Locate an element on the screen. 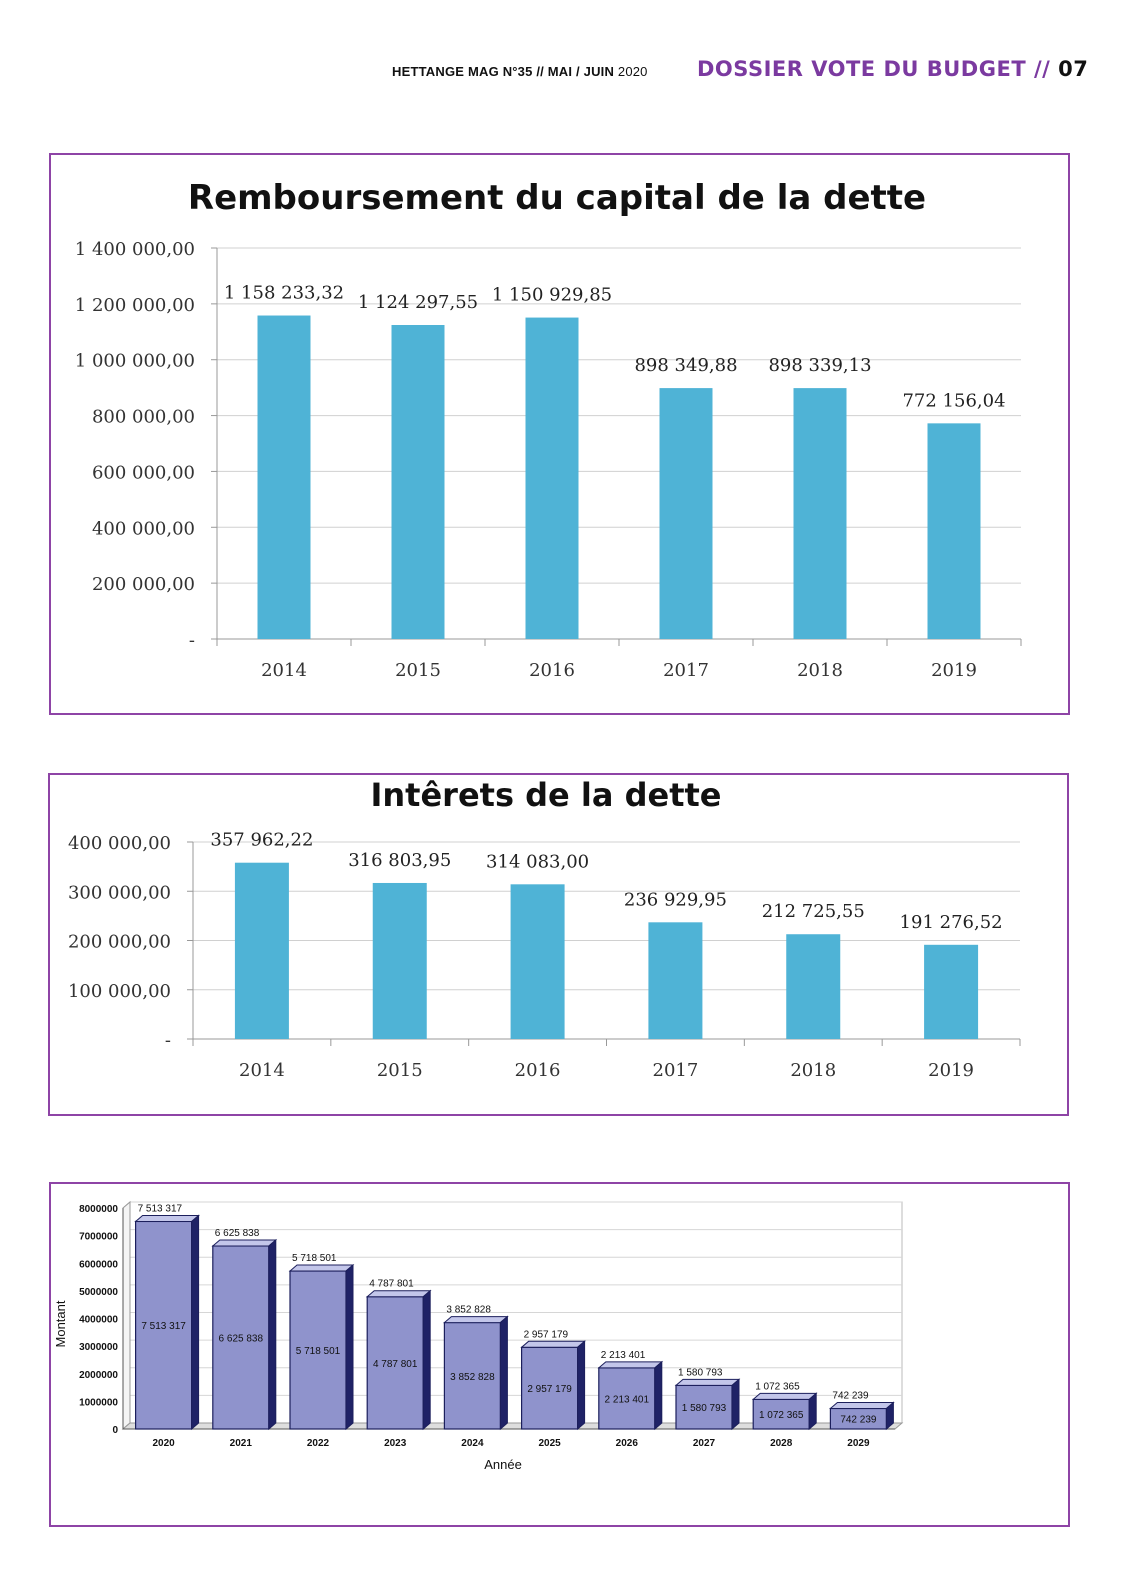 The width and height of the screenshot is (1124, 1590). data-label-inside: 5 718 501 is located at coordinates (318, 1351).